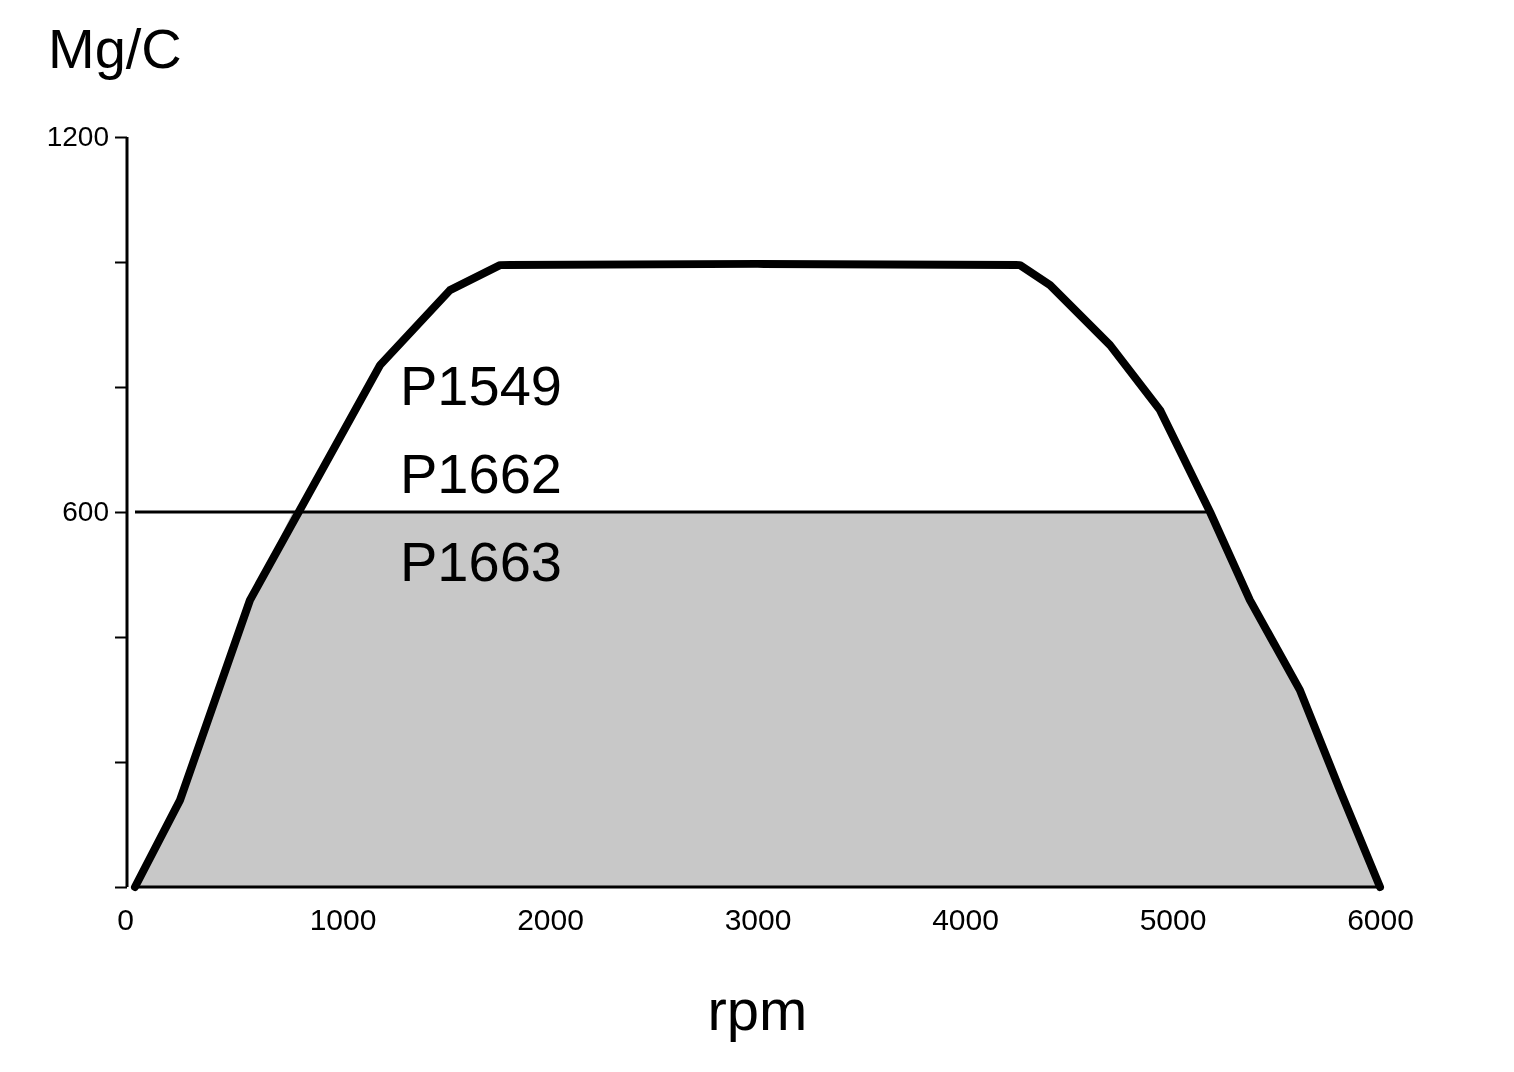 The image size is (1514, 1072). What do you see at coordinates (481, 473) in the screenshot?
I see `annotation: P1662` at bounding box center [481, 473].